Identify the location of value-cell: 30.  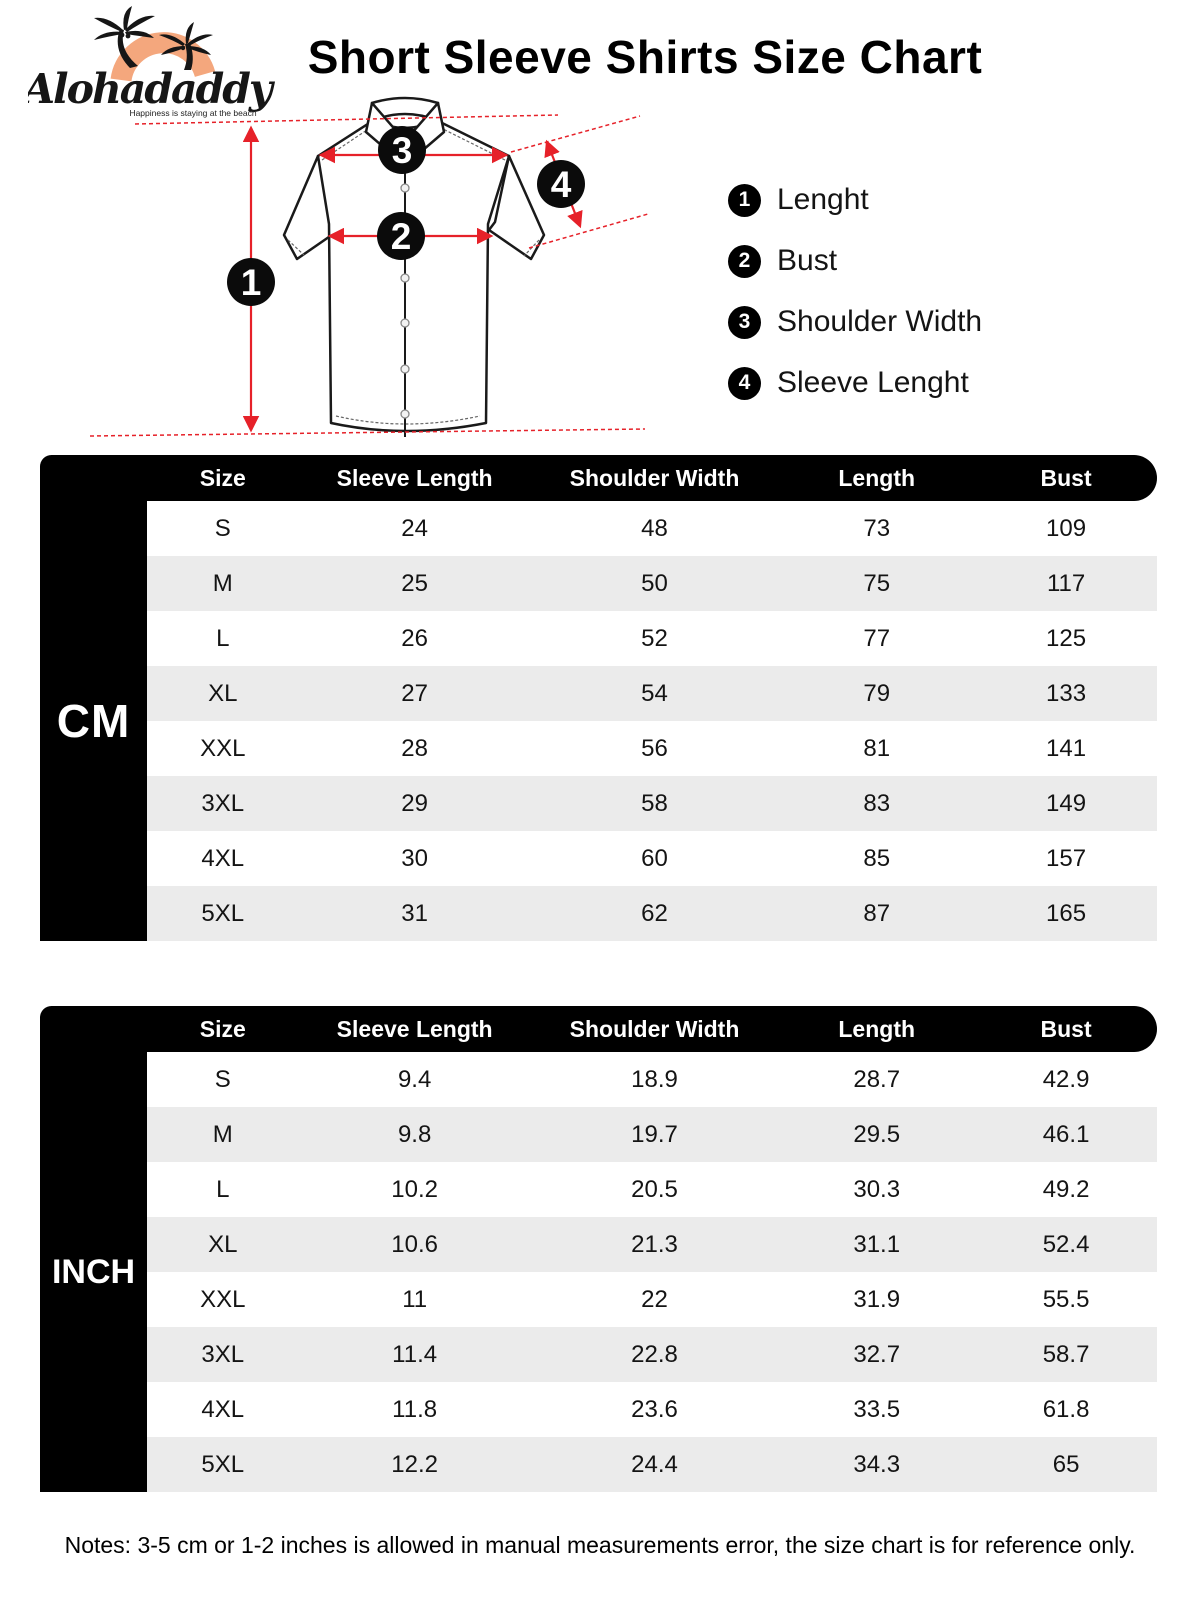
(414, 858).